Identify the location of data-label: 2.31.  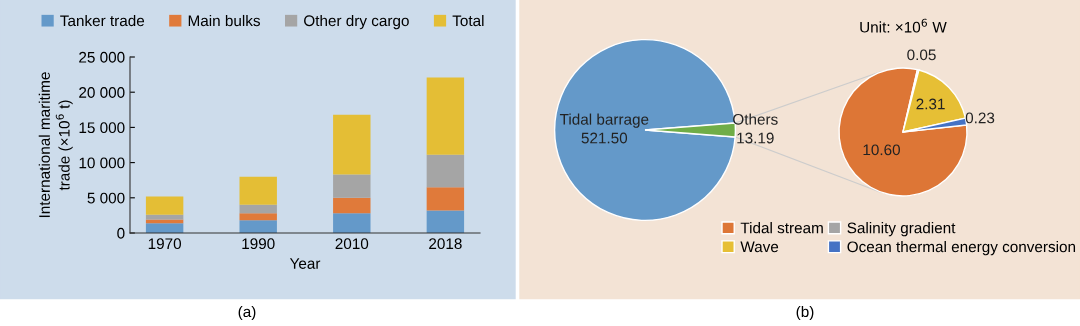
(930, 104).